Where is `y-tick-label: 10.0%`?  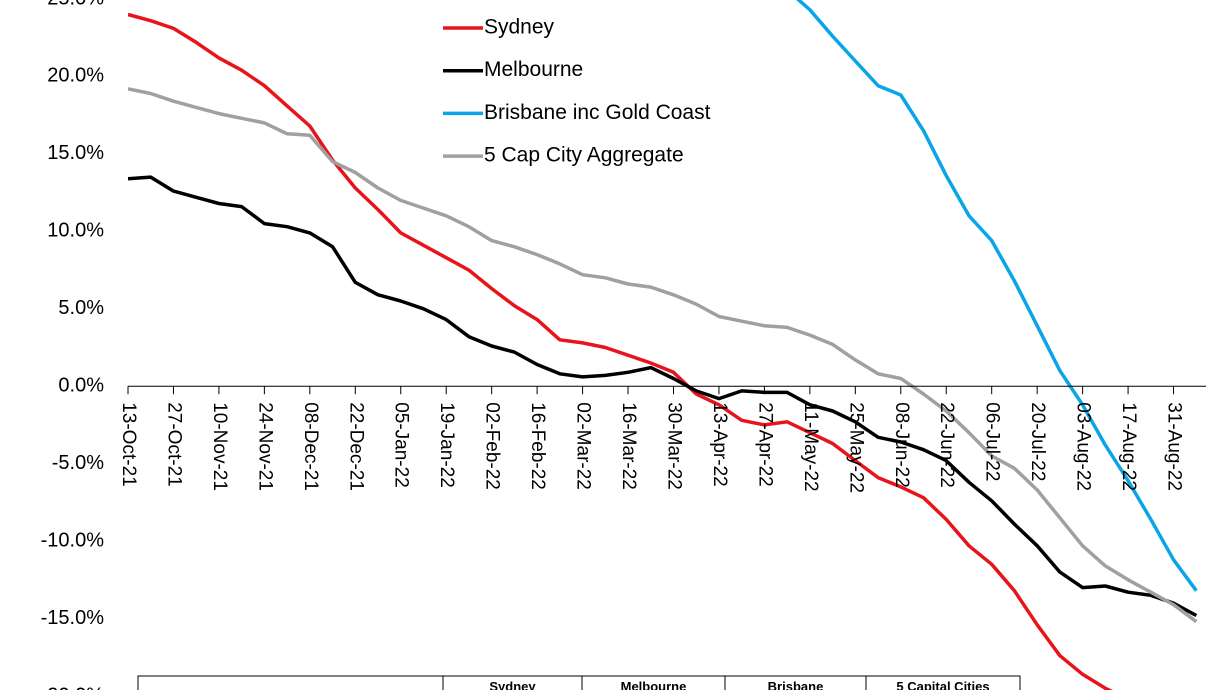
y-tick-label: 10.0% is located at coordinates (75, 231).